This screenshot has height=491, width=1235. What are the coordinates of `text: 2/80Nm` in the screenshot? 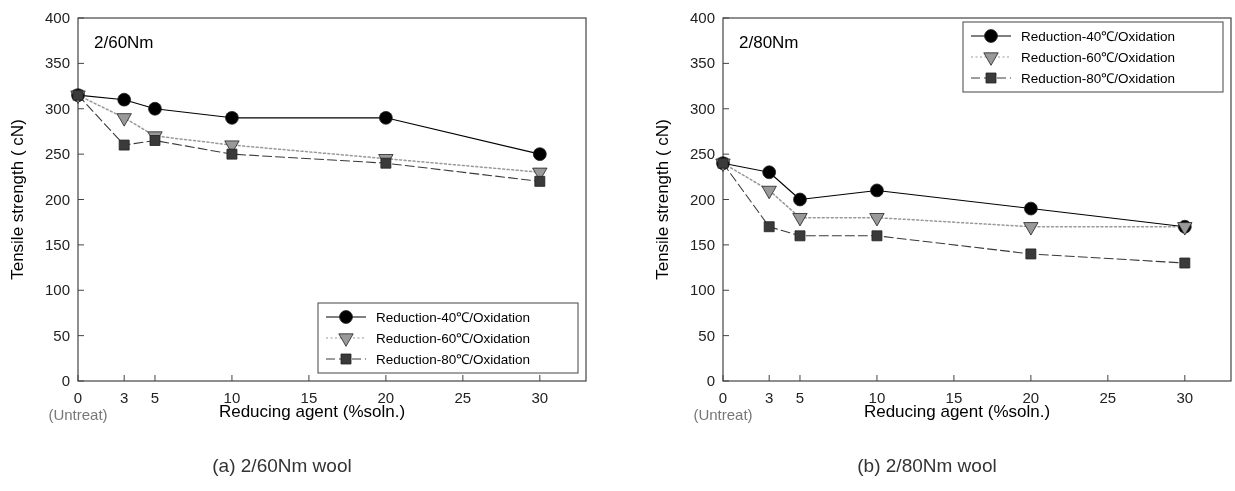 It's located at (769, 42).